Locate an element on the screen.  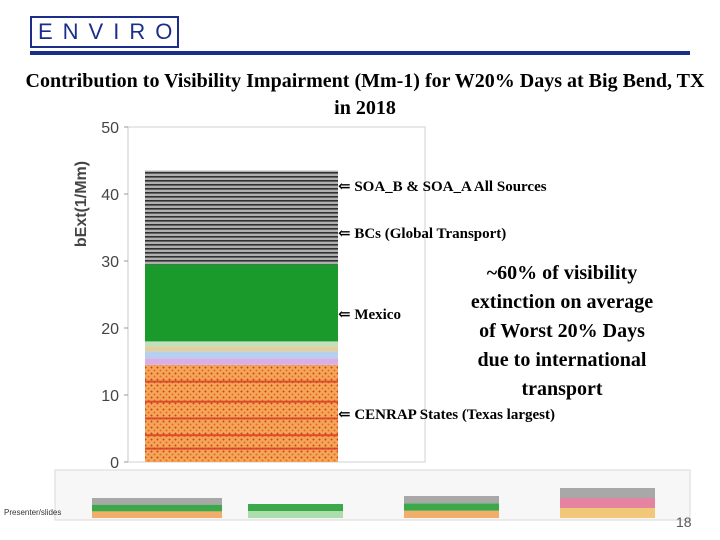
callout-line: due to international is located at coordinates (562, 360).